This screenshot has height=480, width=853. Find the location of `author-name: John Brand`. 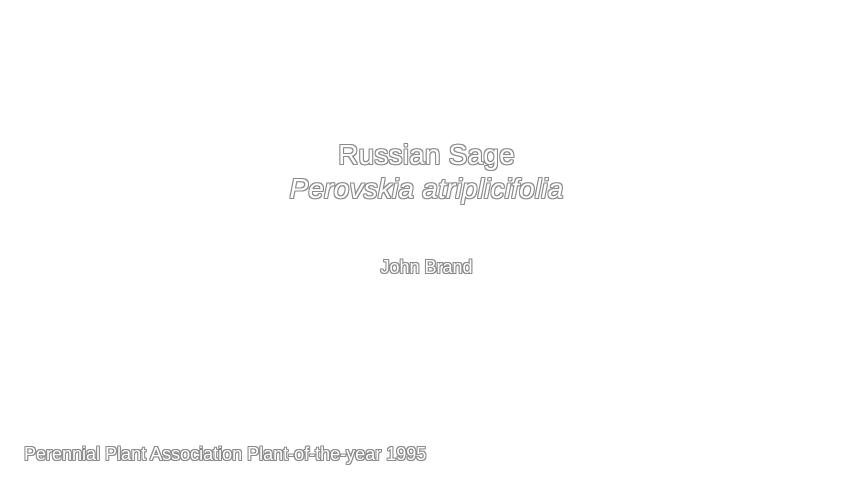

author-name: John Brand is located at coordinates (426, 267).